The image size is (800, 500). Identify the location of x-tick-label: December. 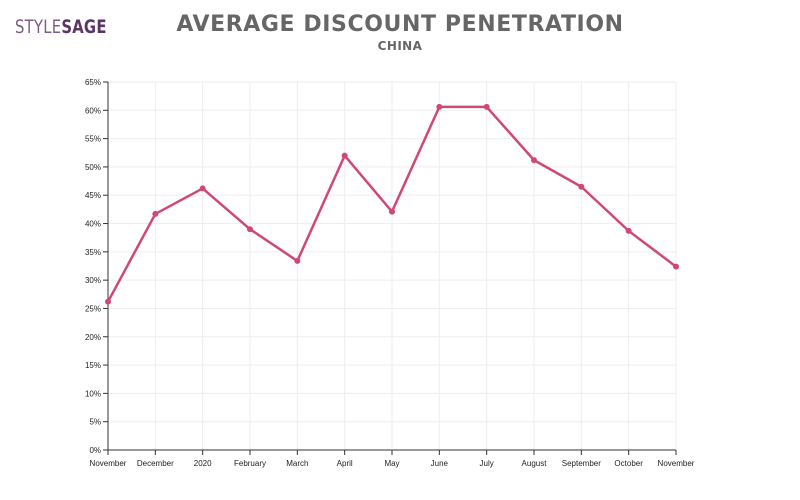
(155, 463).